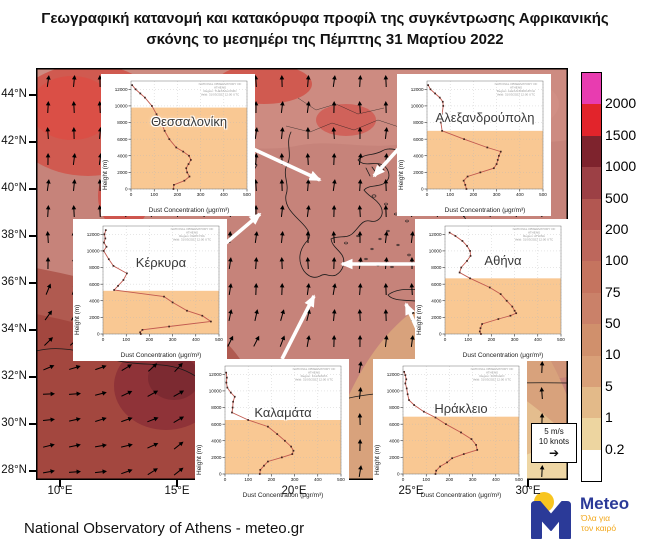 Image resolution: width=650 pixels, height=553 pixels. Describe the element at coordinates (14, 235) in the screenshot. I see `lat-tick-label: 38°N` at that location.